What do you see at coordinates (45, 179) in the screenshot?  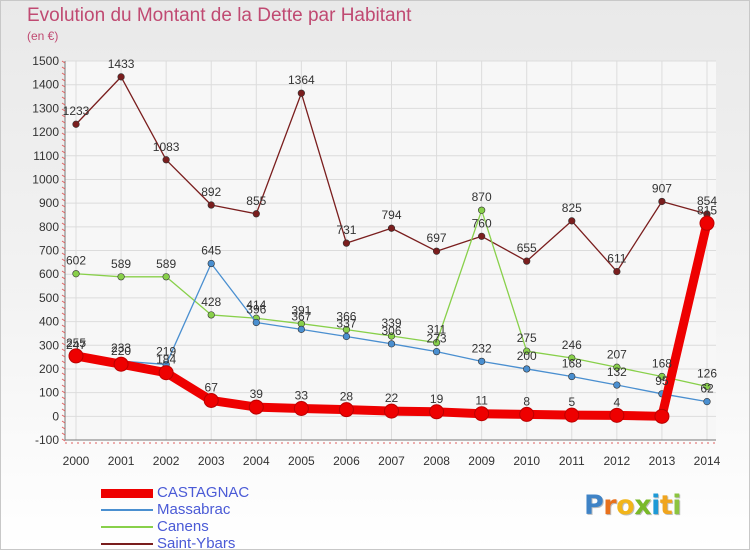 I see `y-tick-label: 1000` at bounding box center [45, 179].